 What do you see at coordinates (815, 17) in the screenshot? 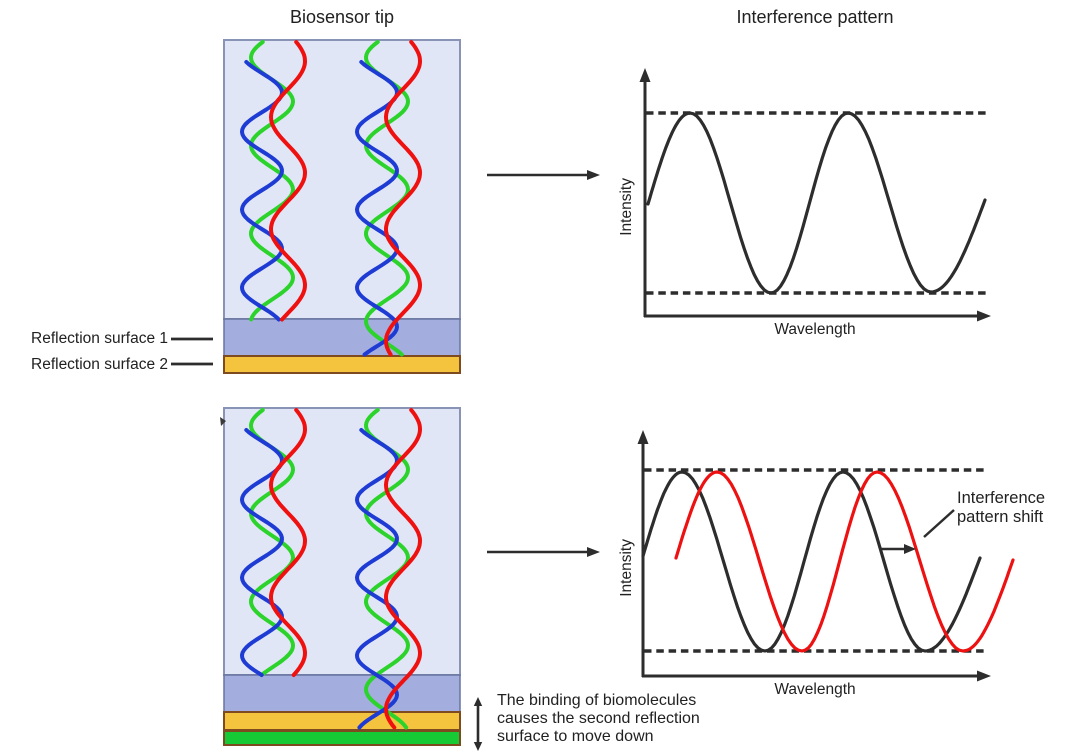
I see `interference-title: Interference pattern` at bounding box center [815, 17].